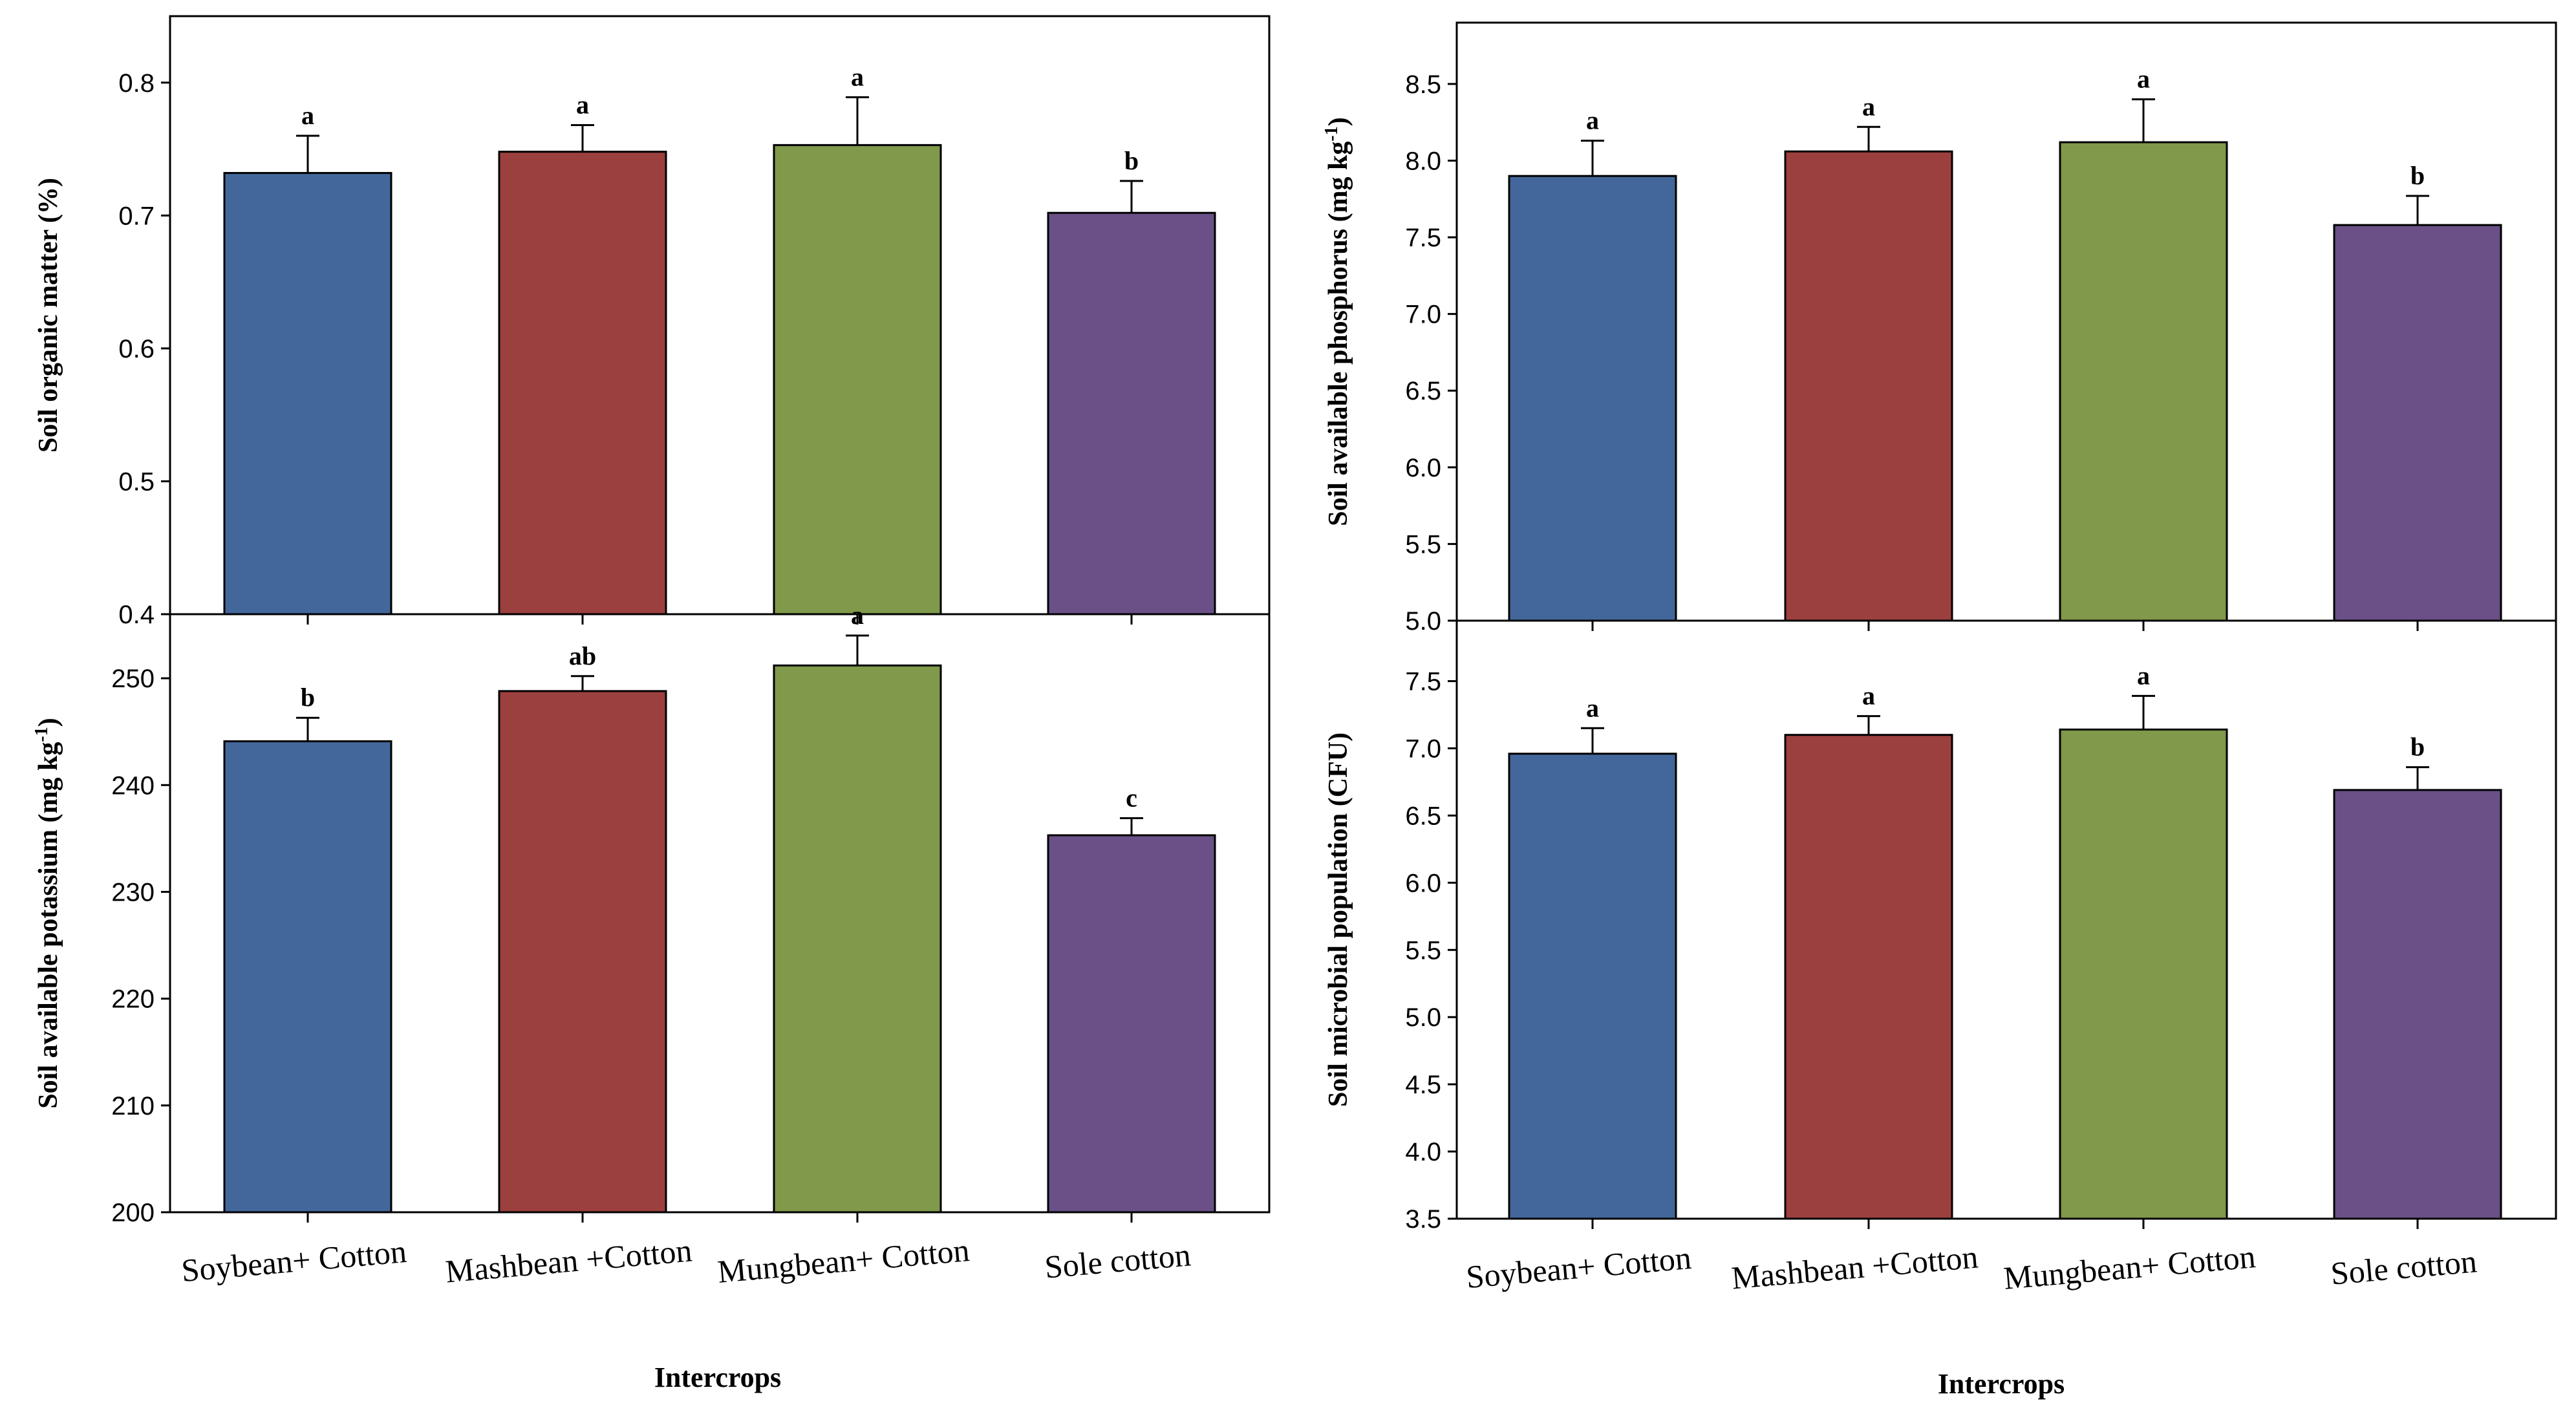  Describe the element at coordinates (1338, 920) in the screenshot. I see `y-axis-label: Soil microbial population (CFU)` at that location.